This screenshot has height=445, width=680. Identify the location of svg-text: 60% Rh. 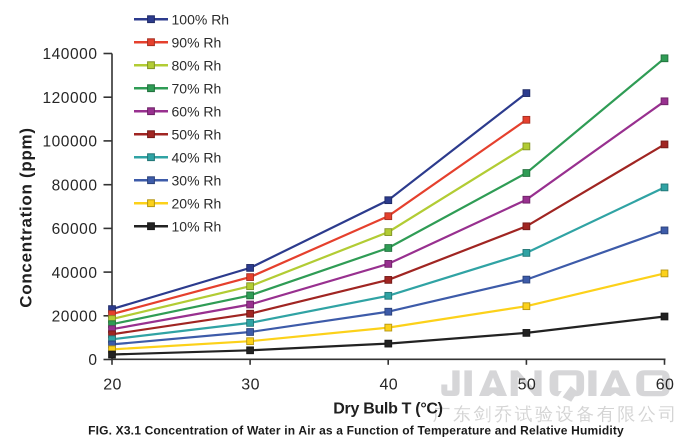
(197, 111).